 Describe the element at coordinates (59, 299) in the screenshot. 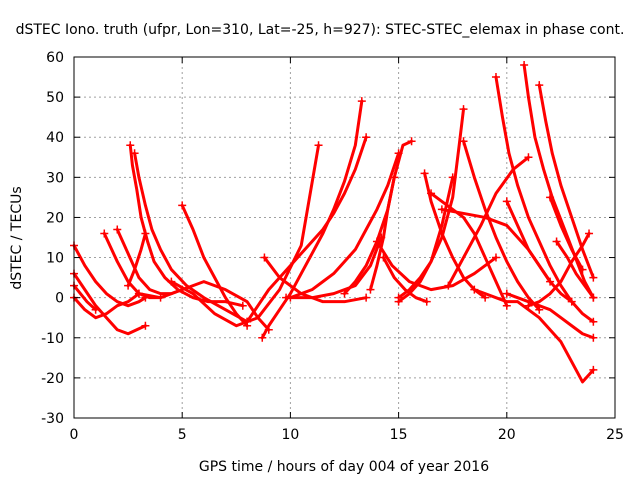

I see `y-tick-label: 0` at that location.